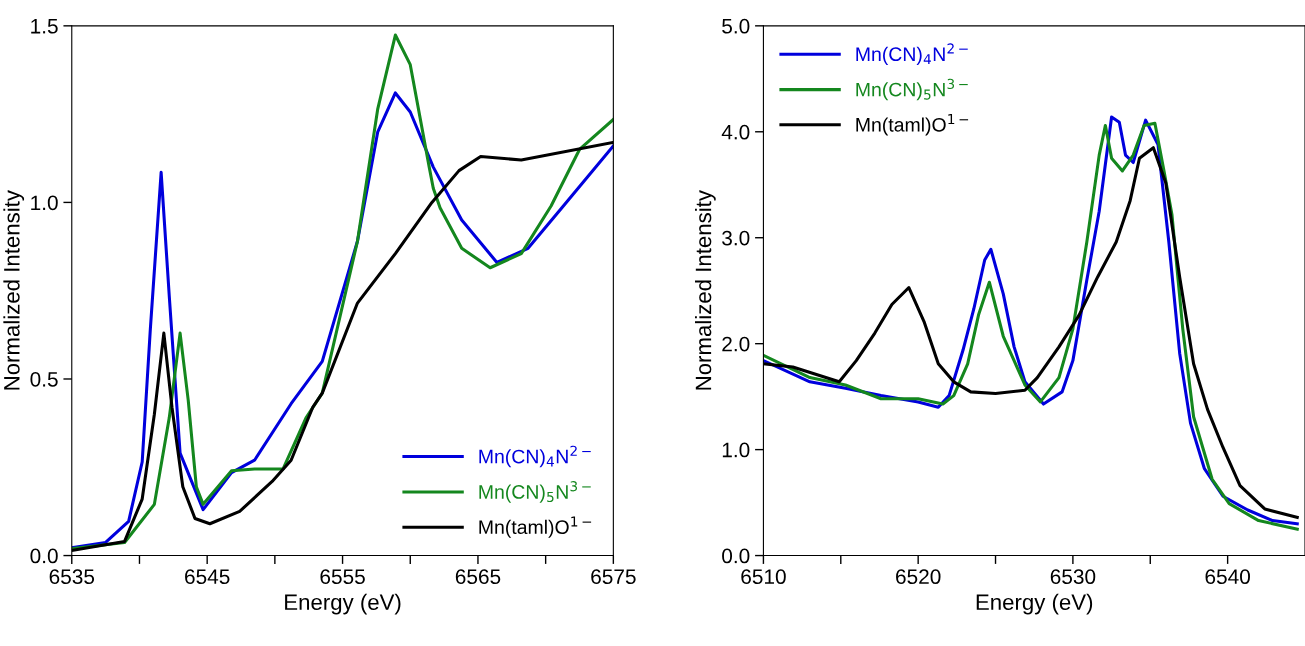 The image size is (1305, 646). I want to click on x-tick-label: 6535, so click(72, 577).